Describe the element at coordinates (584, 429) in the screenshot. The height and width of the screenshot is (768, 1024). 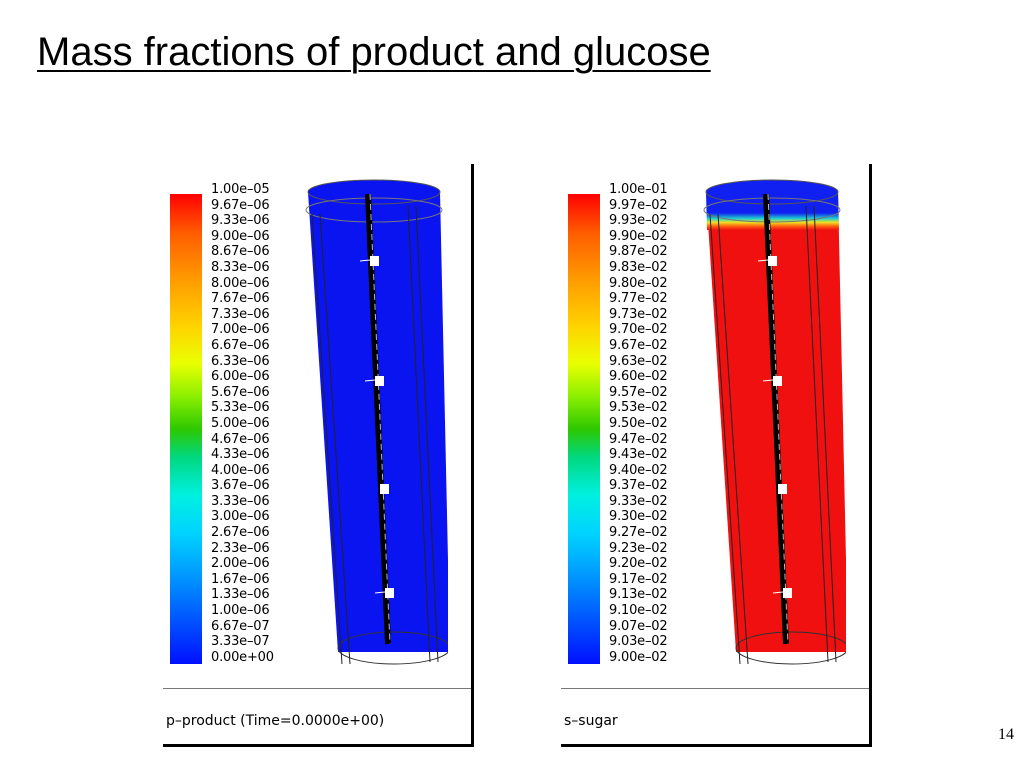
I see `sugar-colorbar` at that location.